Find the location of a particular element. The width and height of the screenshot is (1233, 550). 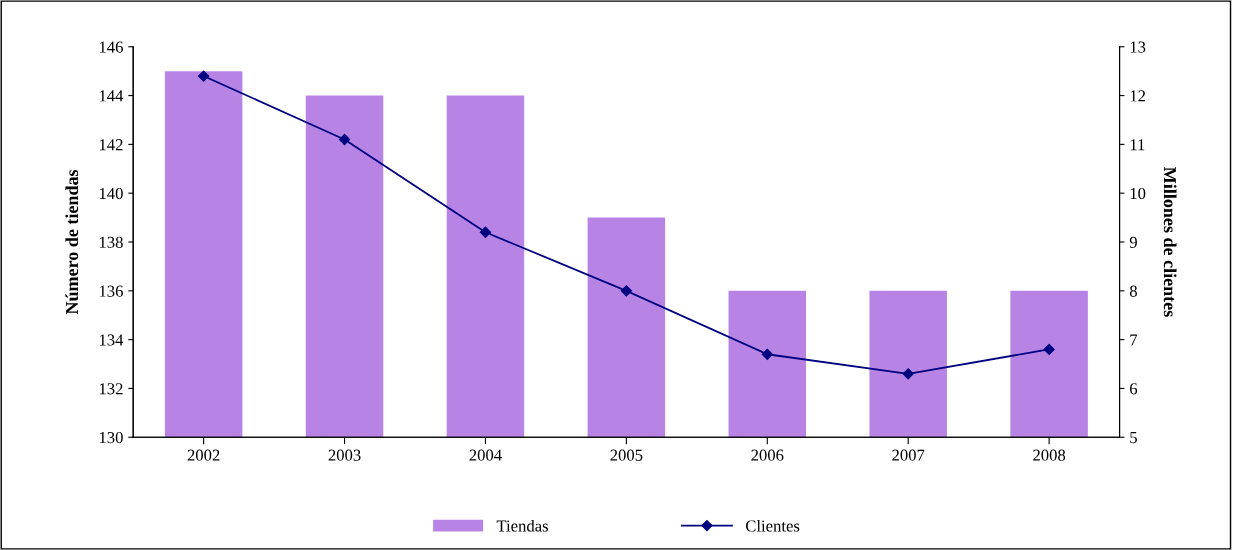

y-tick-label: 146 is located at coordinates (111, 47).